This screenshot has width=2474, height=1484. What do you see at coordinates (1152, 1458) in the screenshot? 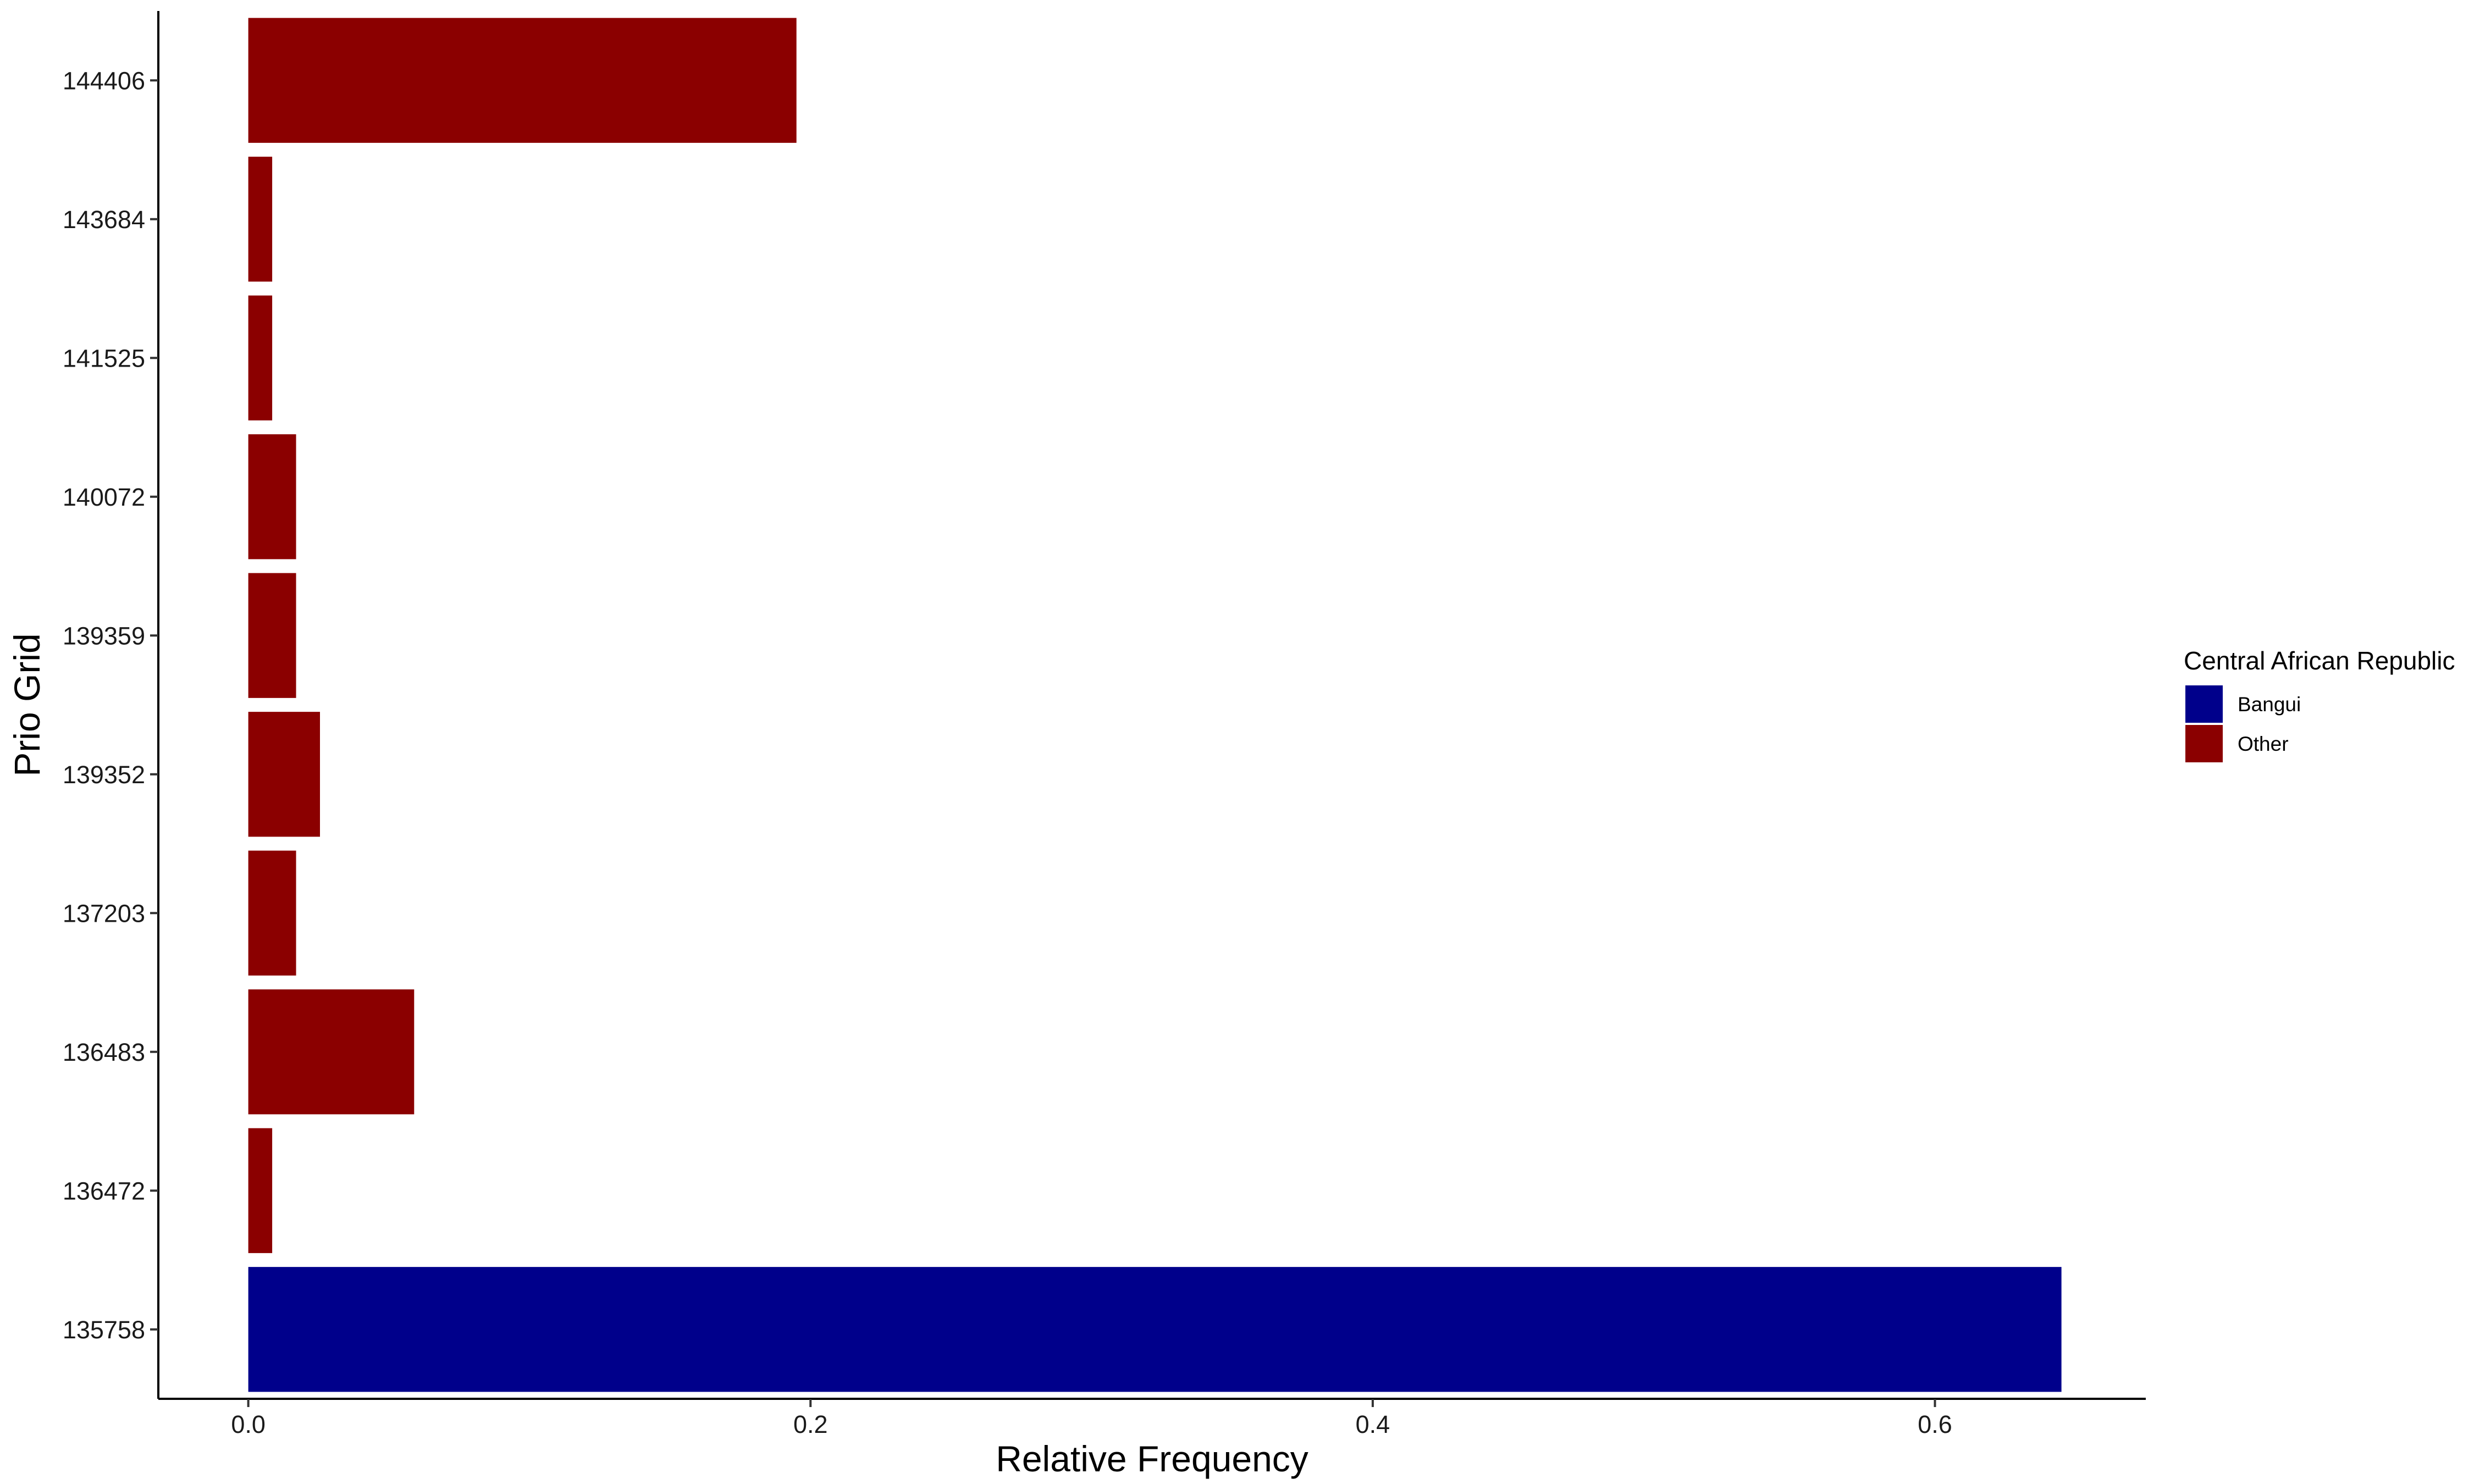
I see `x-axis-title: Relative Frequency` at bounding box center [1152, 1458].